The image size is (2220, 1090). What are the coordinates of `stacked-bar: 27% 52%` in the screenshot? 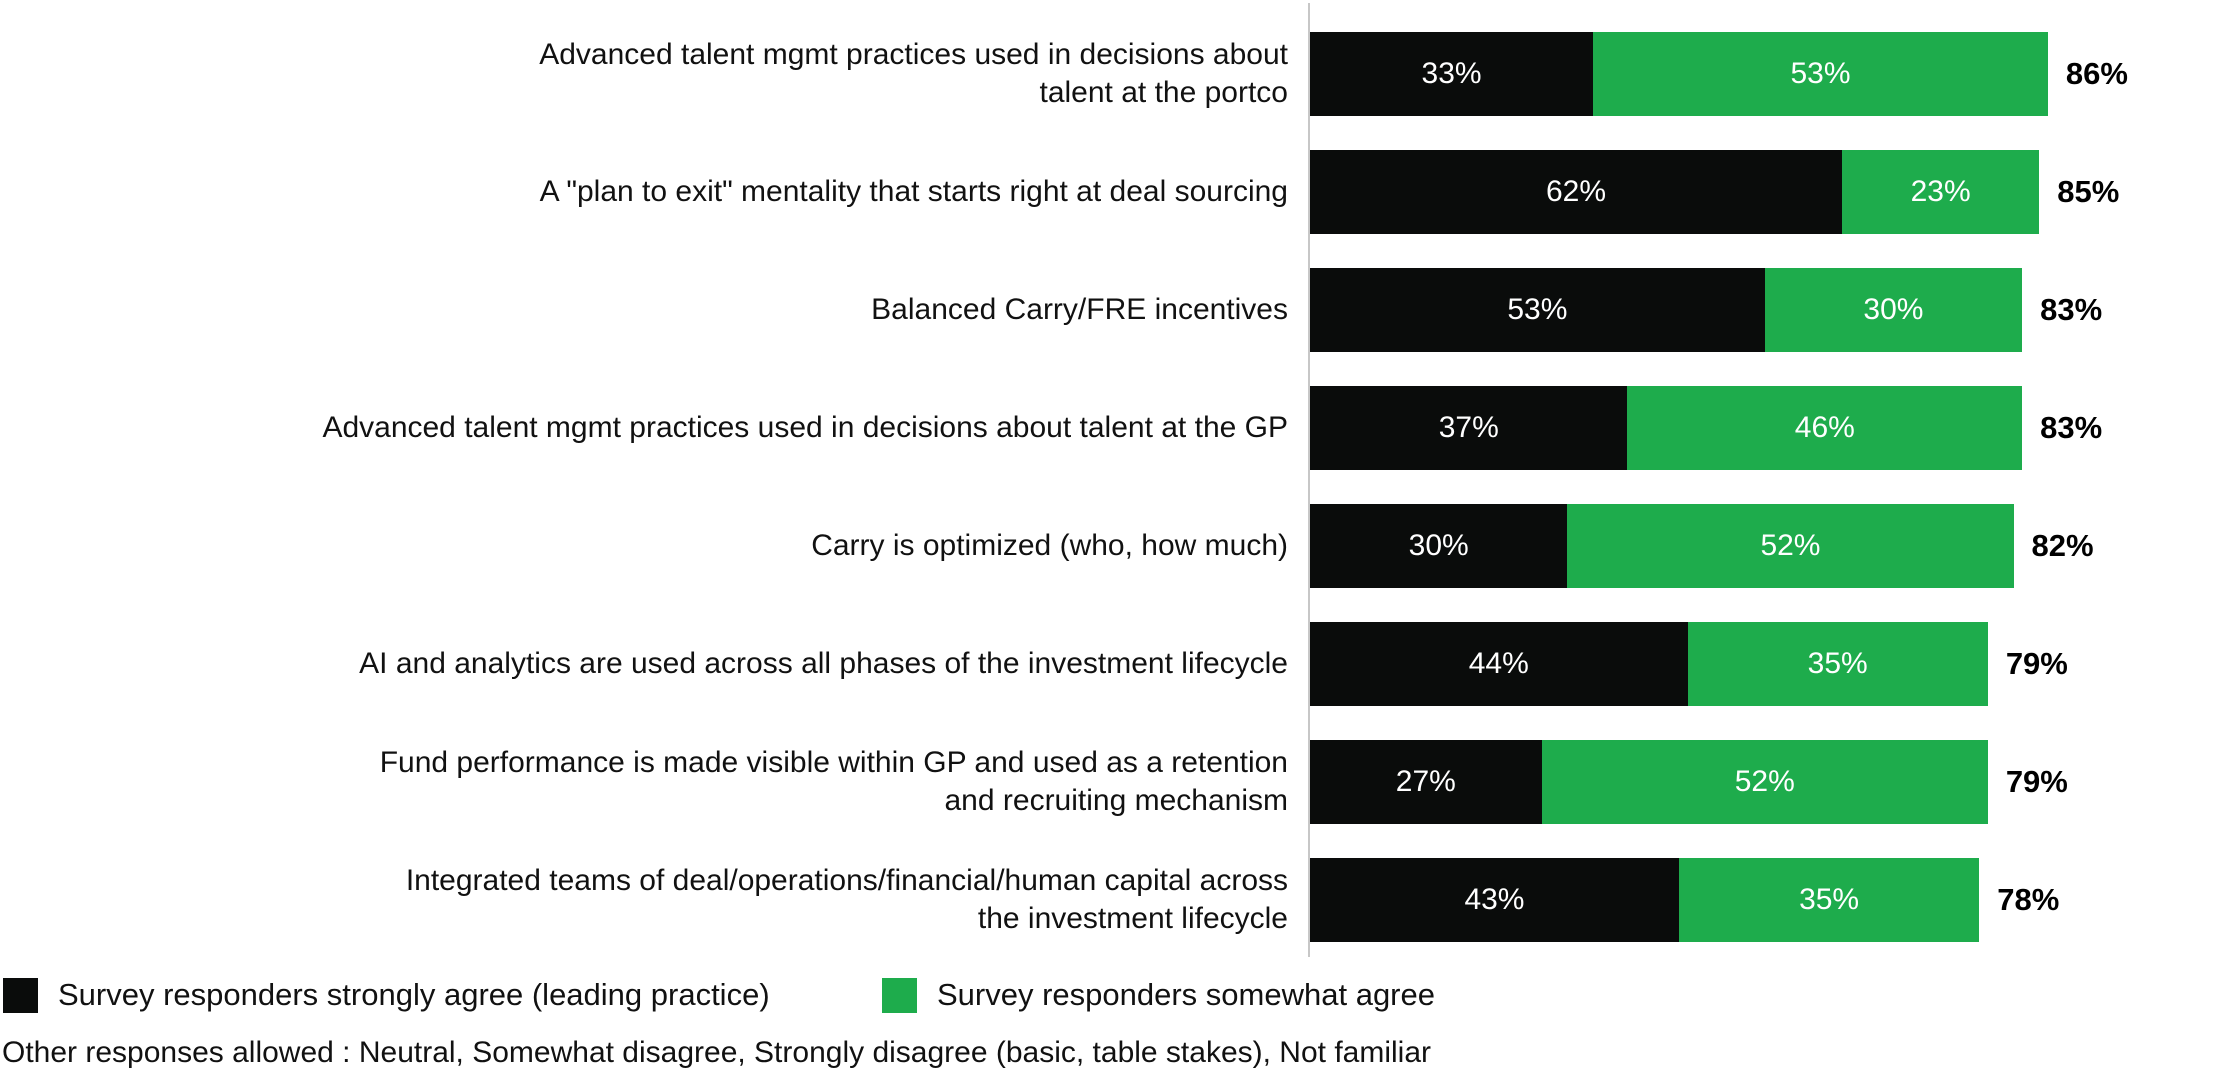 It's located at (1649, 782).